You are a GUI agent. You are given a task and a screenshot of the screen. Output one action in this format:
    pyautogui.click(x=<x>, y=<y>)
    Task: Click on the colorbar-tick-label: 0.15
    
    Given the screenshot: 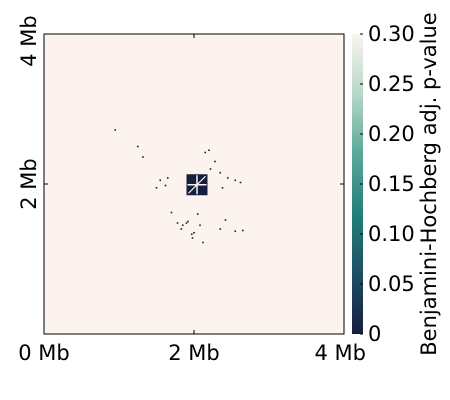 What is the action you would take?
    pyautogui.click(x=391, y=184)
    